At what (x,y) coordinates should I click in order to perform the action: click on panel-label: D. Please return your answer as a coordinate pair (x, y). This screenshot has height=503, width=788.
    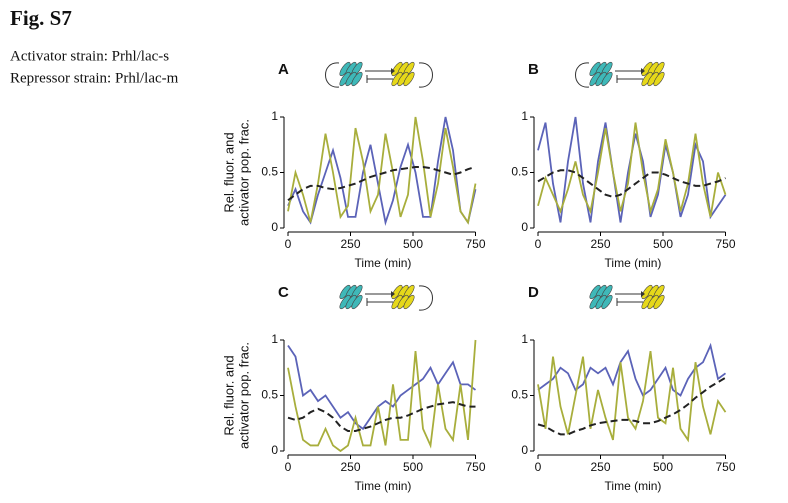
    Looking at the image, I should click on (533, 292).